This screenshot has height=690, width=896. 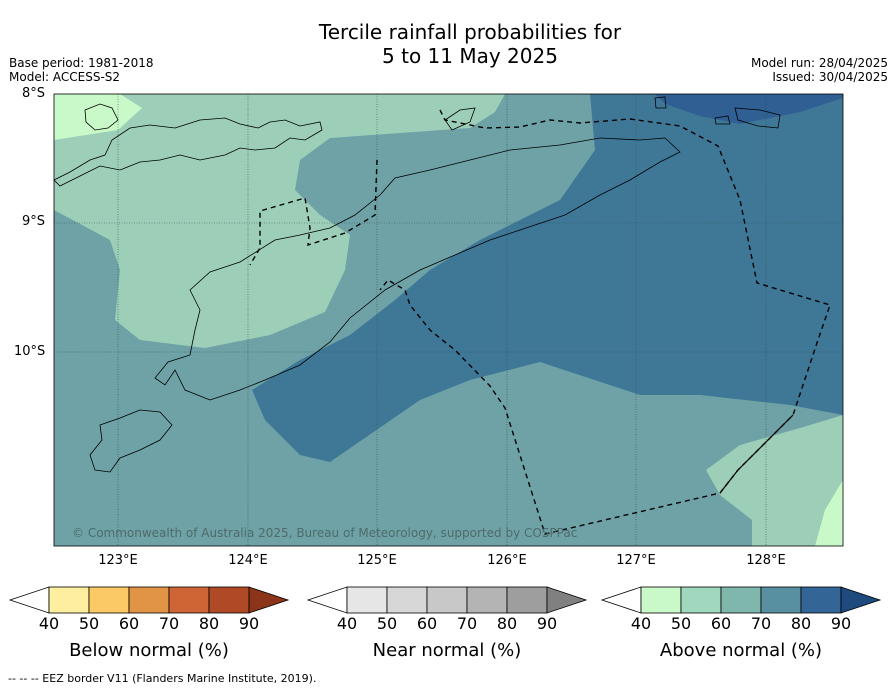 I want to click on above-legend-tick: 40, so click(x=641, y=623).